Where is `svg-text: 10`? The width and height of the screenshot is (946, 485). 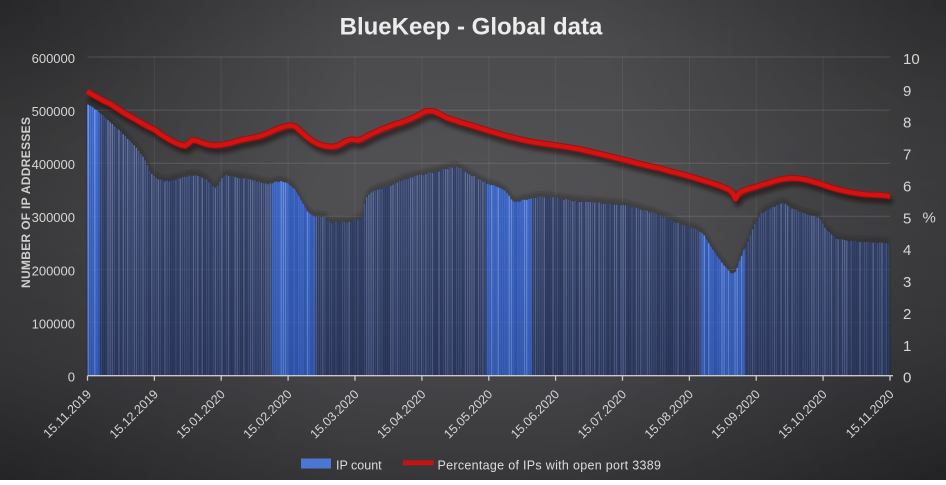
svg-text: 10 is located at coordinates (911, 59).